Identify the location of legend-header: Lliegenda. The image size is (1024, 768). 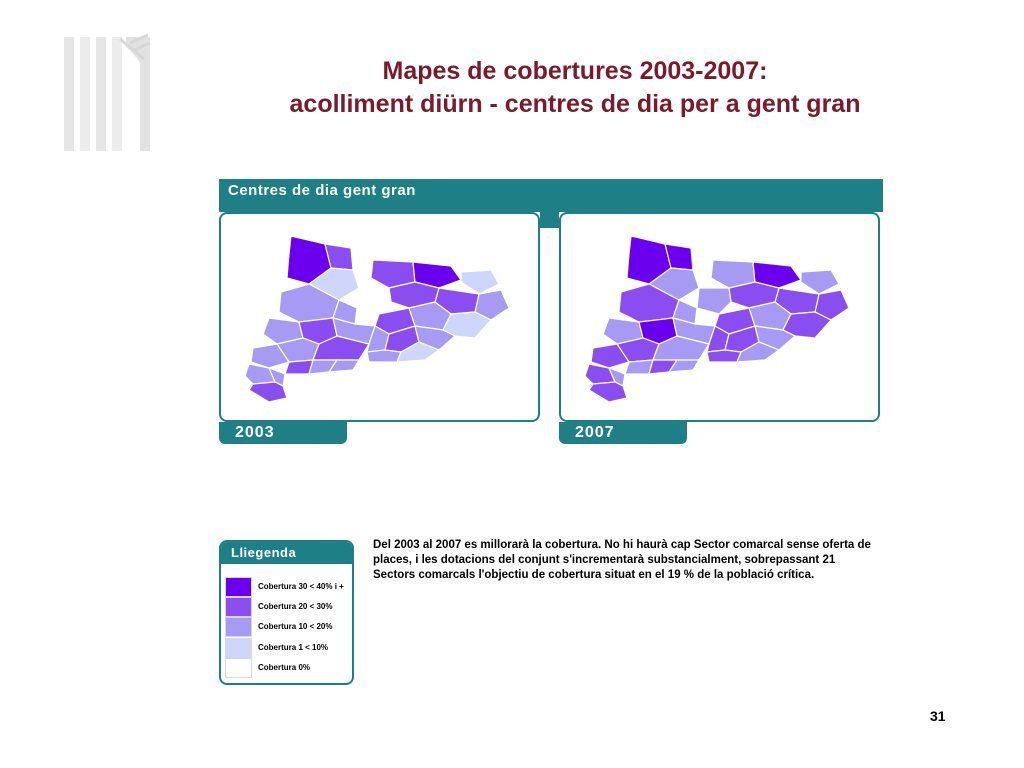
(286, 553).